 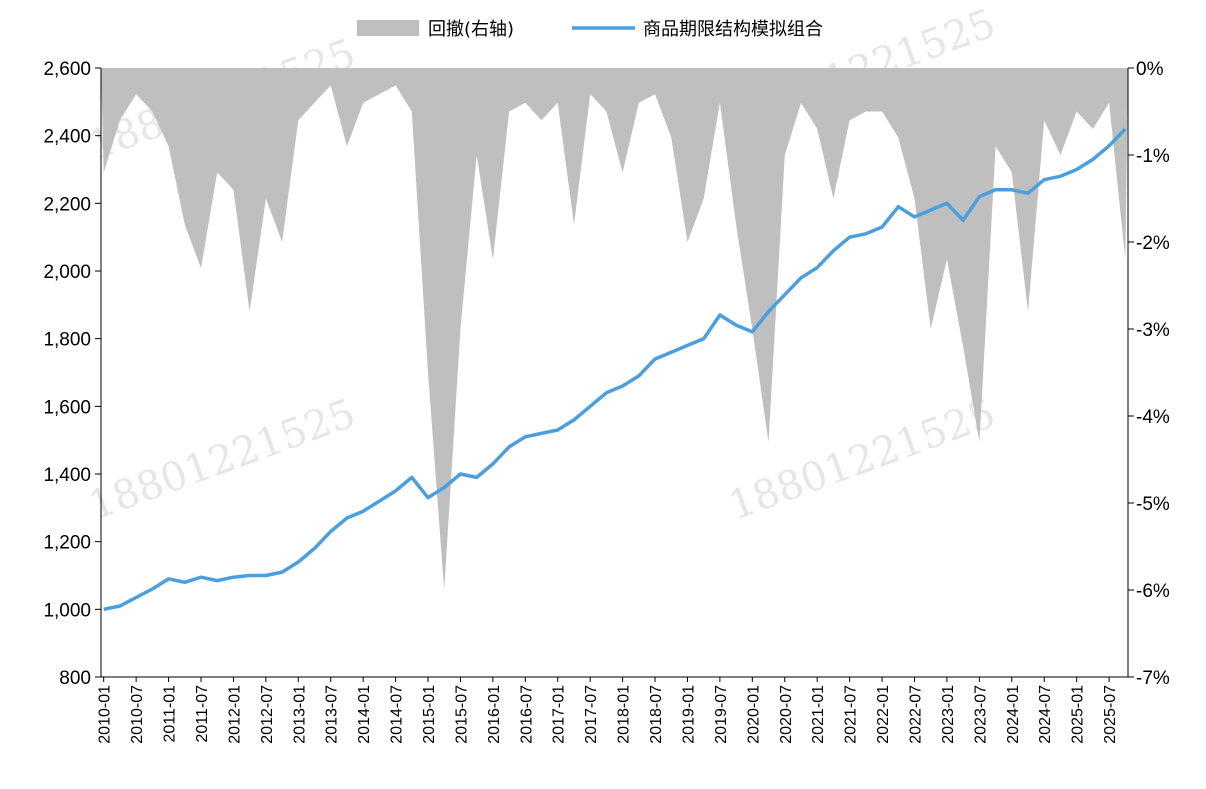 What do you see at coordinates (818, 714) in the screenshot?
I see `x-tick-label: 2021-01` at bounding box center [818, 714].